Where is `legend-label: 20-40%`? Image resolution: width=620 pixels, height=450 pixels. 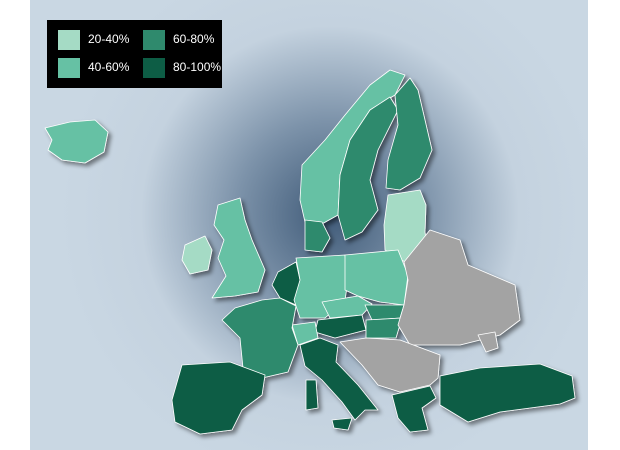 legend-label: 20-40% is located at coordinates (109, 39).